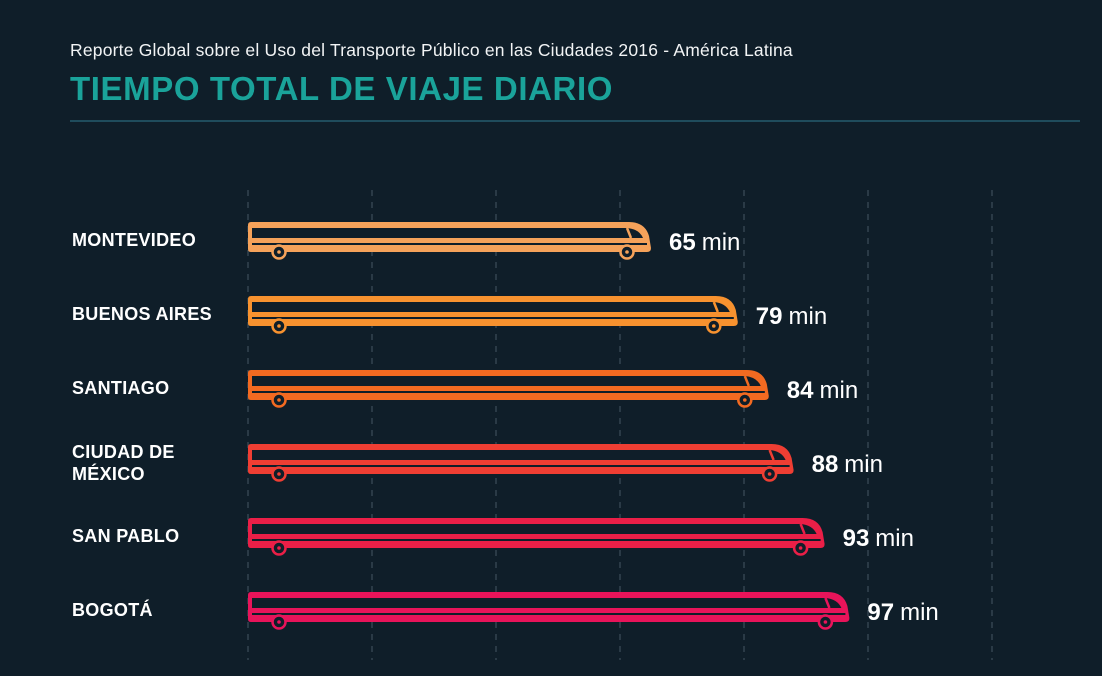 Image resolution: width=1102 pixels, height=676 pixels. Describe the element at coordinates (902, 612) in the screenshot. I see `value-label: 97 min` at that location.